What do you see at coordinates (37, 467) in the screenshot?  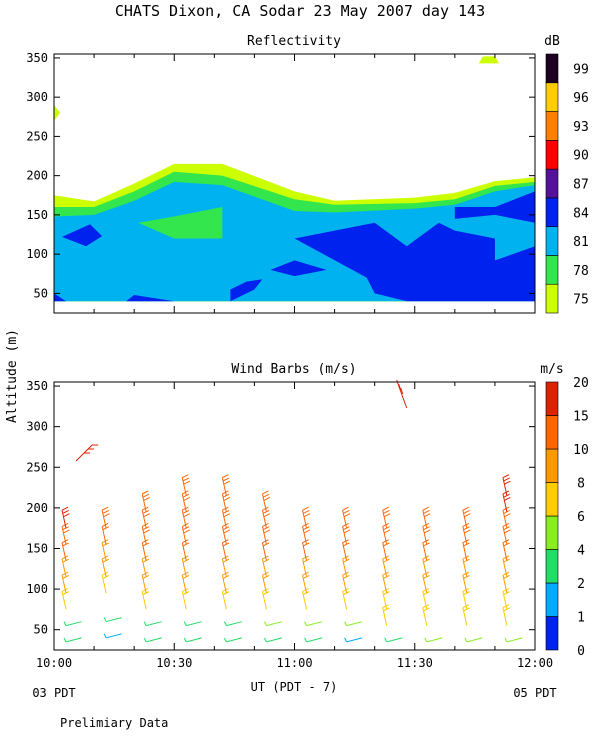 I see `wind-ytick-label: 250` at bounding box center [37, 467].